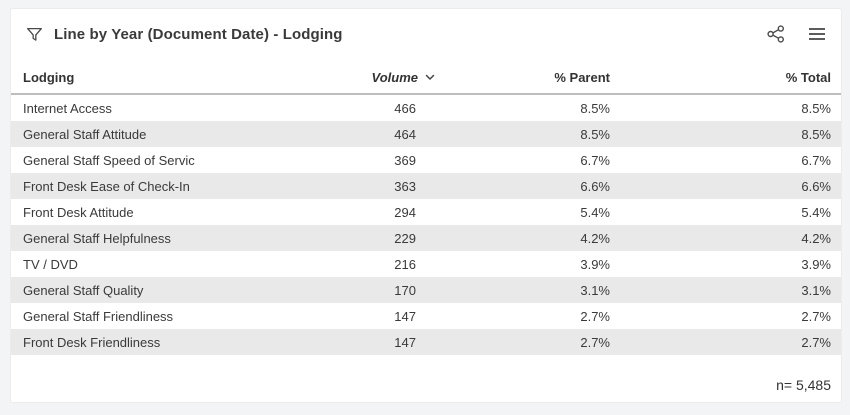 The width and height of the screenshot is (850, 415). I want to click on table-row: General Staff Friendliness 147 2.7% 2.7%, so click(426, 316).